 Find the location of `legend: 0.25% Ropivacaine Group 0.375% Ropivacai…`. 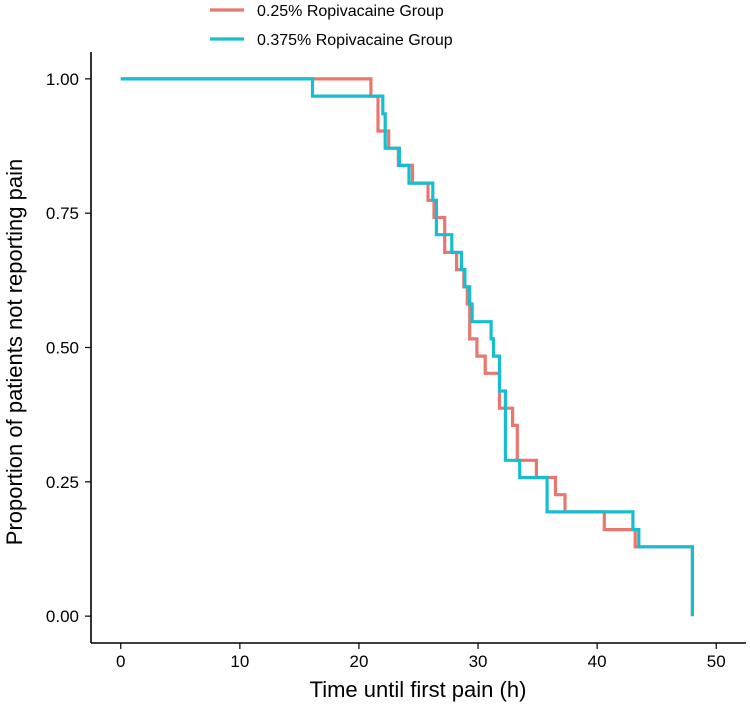

legend: 0.25% Ropivacaine Group 0.375% Ropivacai… is located at coordinates (331, 26).